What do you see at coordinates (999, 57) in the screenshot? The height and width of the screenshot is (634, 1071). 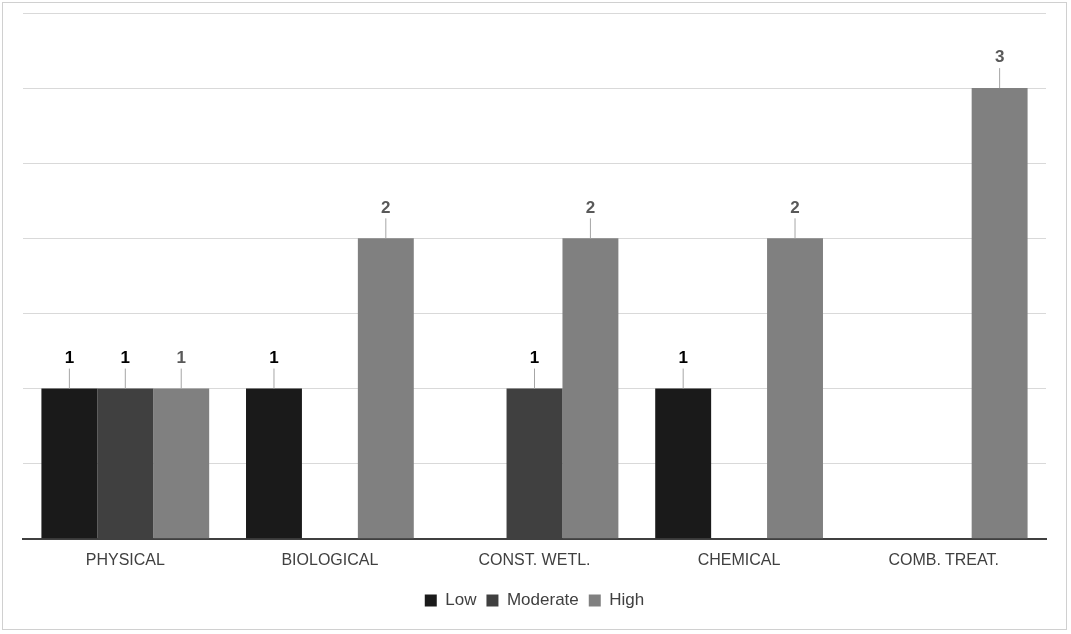 I see `data-label: 3` at bounding box center [999, 57].